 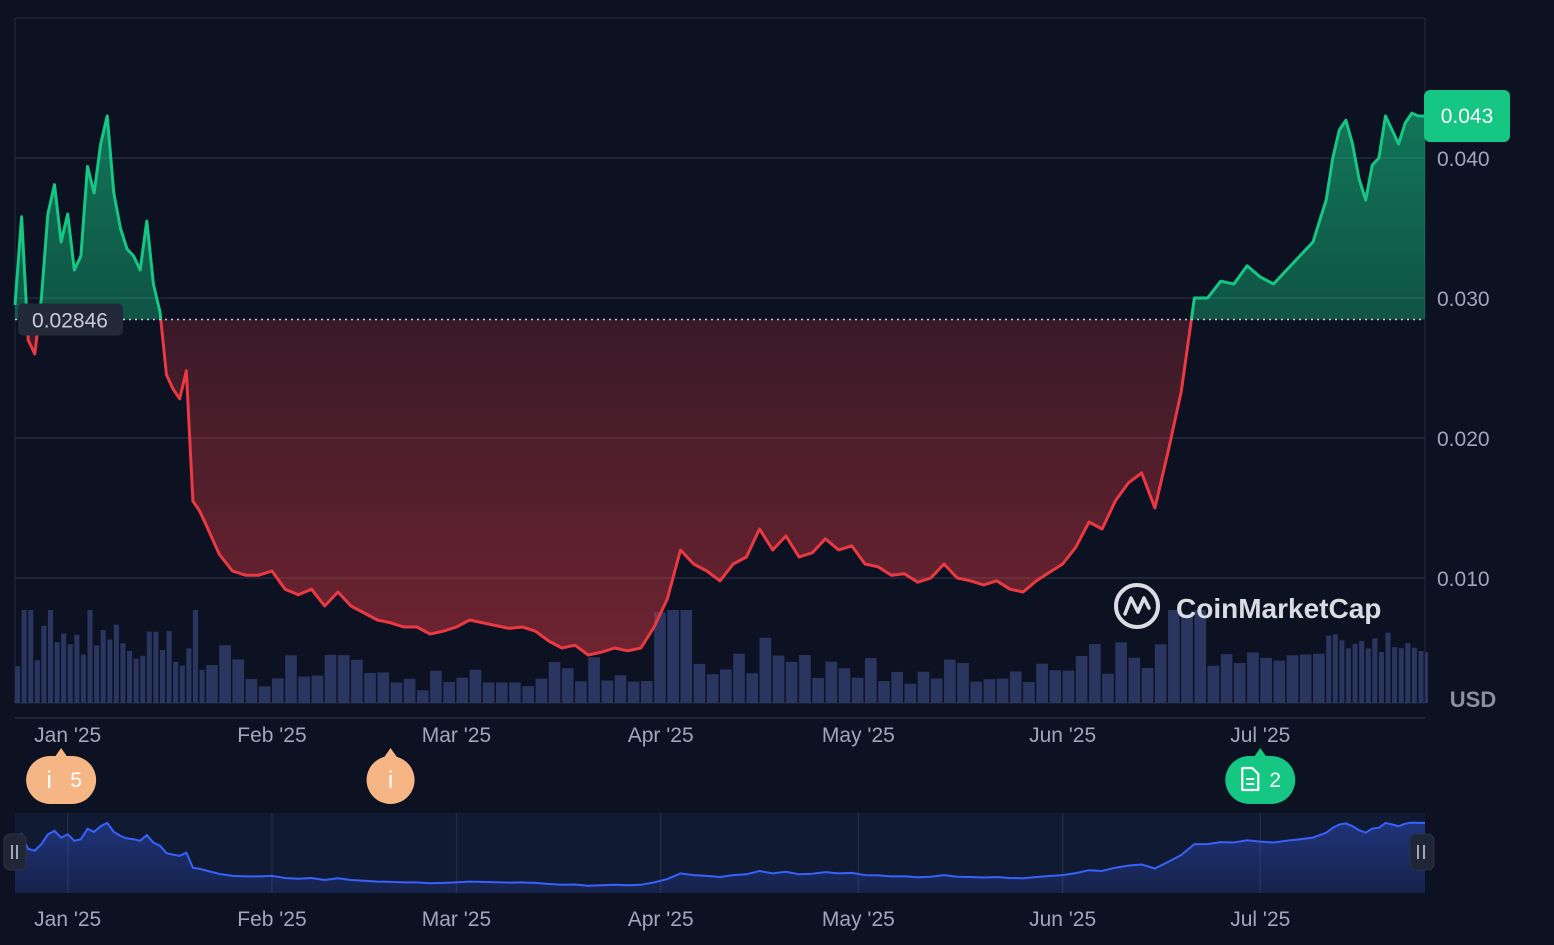 I want to click on baseline-tag: 0.02846, so click(x=70, y=319).